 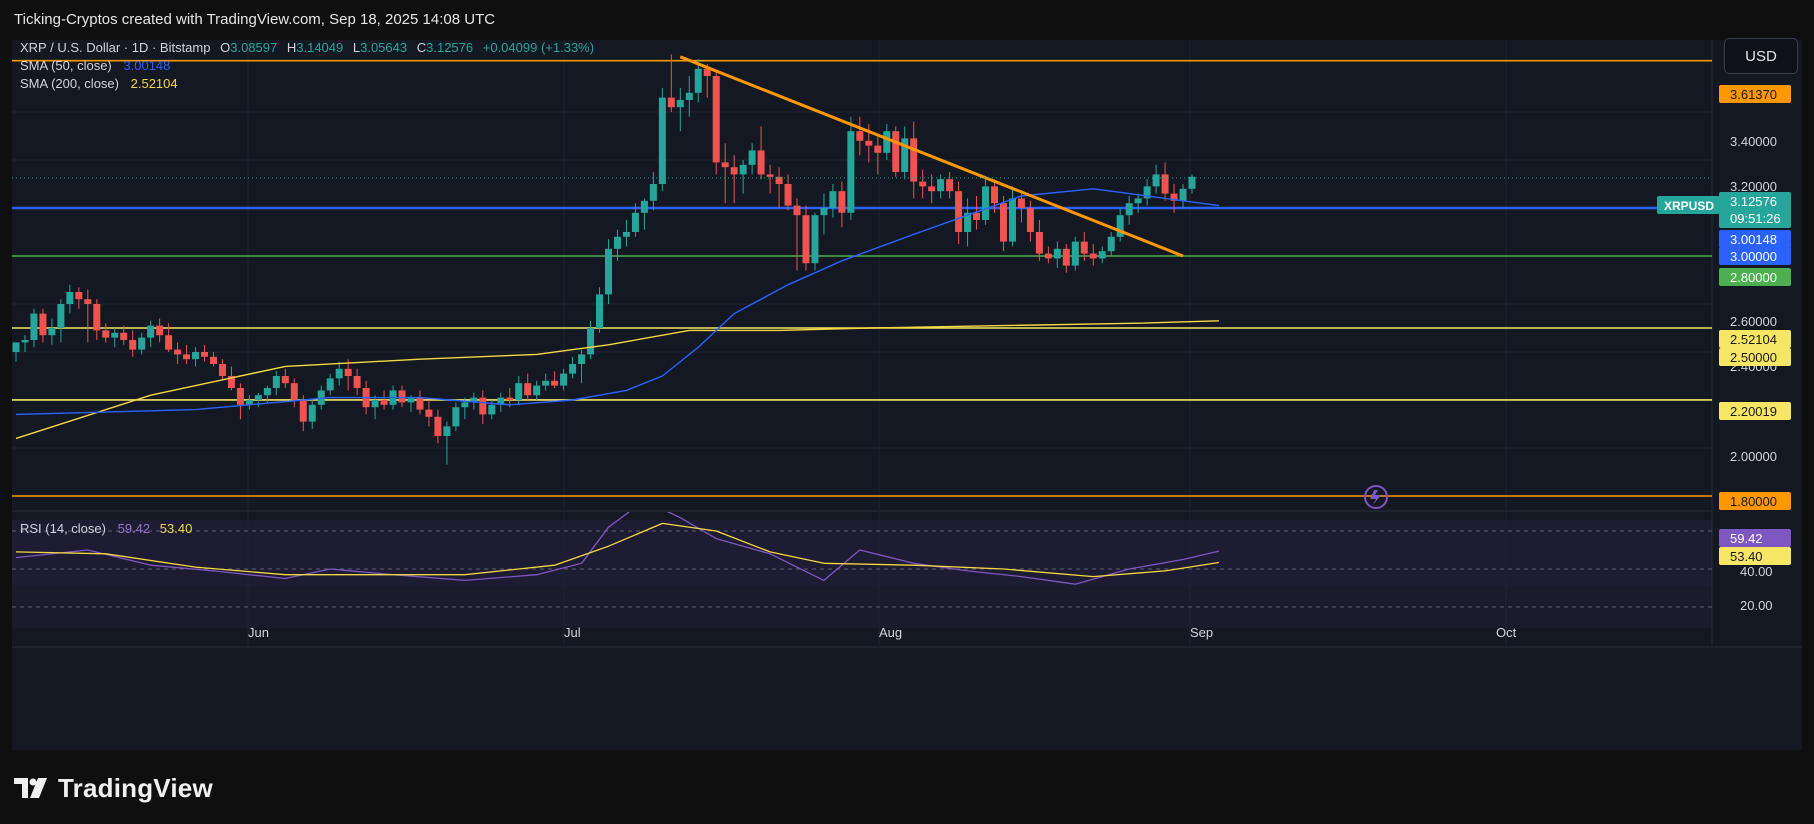 What do you see at coordinates (1201, 632) in the screenshot?
I see `time-tick: Sep` at bounding box center [1201, 632].